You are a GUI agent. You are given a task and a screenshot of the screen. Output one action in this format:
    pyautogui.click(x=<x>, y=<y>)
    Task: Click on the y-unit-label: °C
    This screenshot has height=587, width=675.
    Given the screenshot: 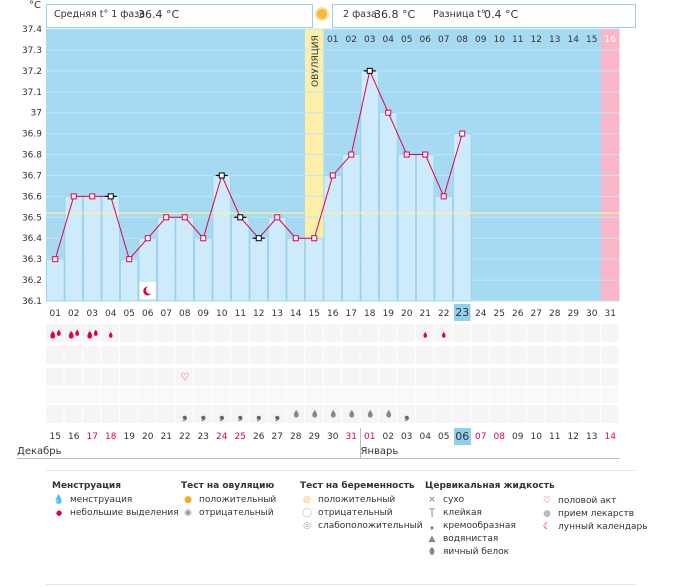 What is the action you would take?
    pyautogui.click(x=35, y=5)
    